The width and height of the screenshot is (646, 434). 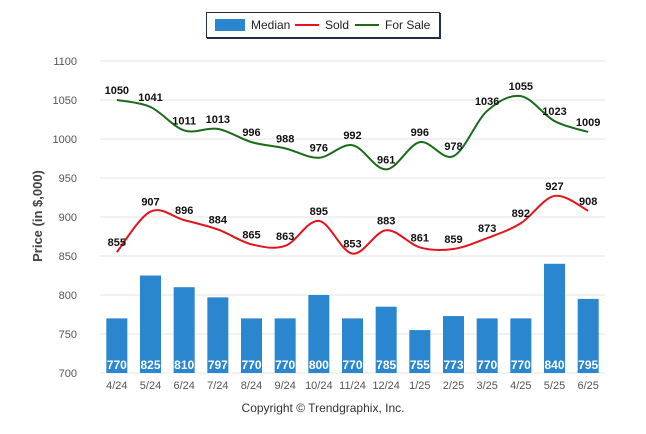 What do you see at coordinates (117, 91) in the screenshot?
I see `for-sale-data-label: 1050` at bounding box center [117, 91].